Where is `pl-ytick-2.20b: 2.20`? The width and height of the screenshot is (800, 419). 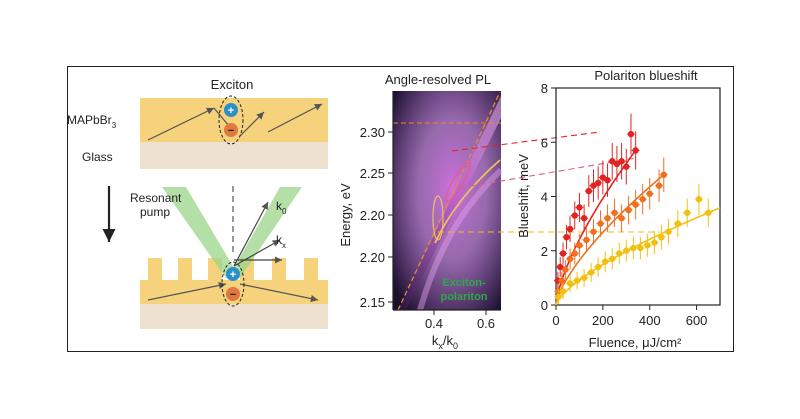
pl-ytick-2.20b: 2.20 is located at coordinates (372, 257).